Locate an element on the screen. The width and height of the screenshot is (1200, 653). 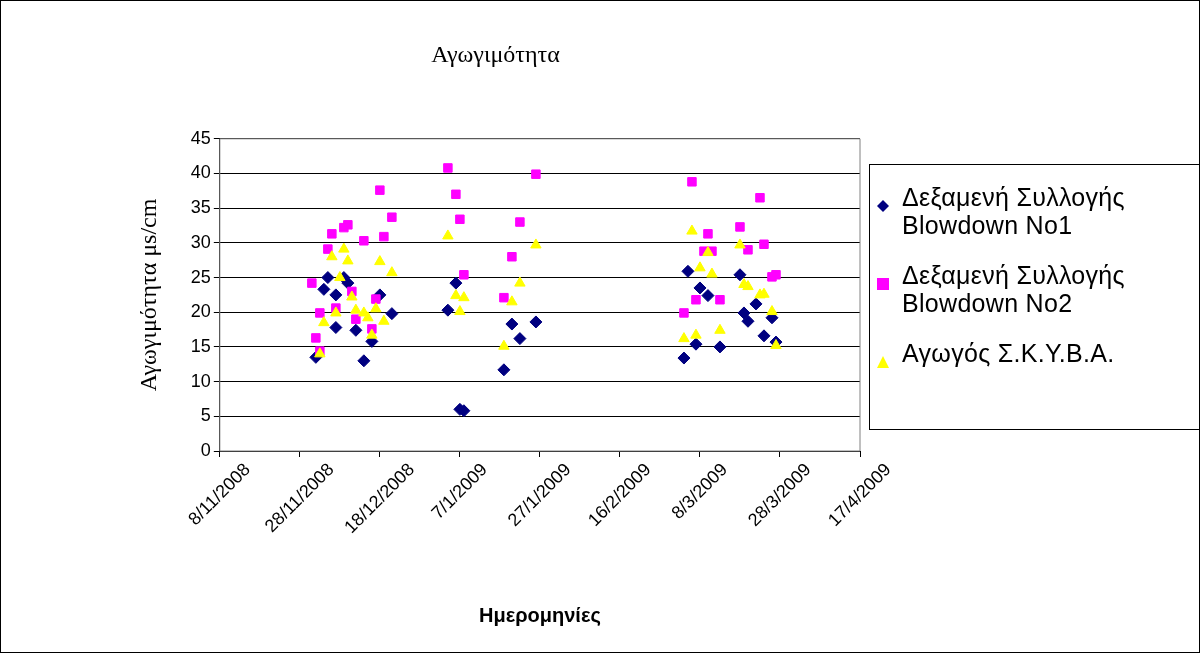
y-tick-label: 45 is located at coordinates (200, 137).